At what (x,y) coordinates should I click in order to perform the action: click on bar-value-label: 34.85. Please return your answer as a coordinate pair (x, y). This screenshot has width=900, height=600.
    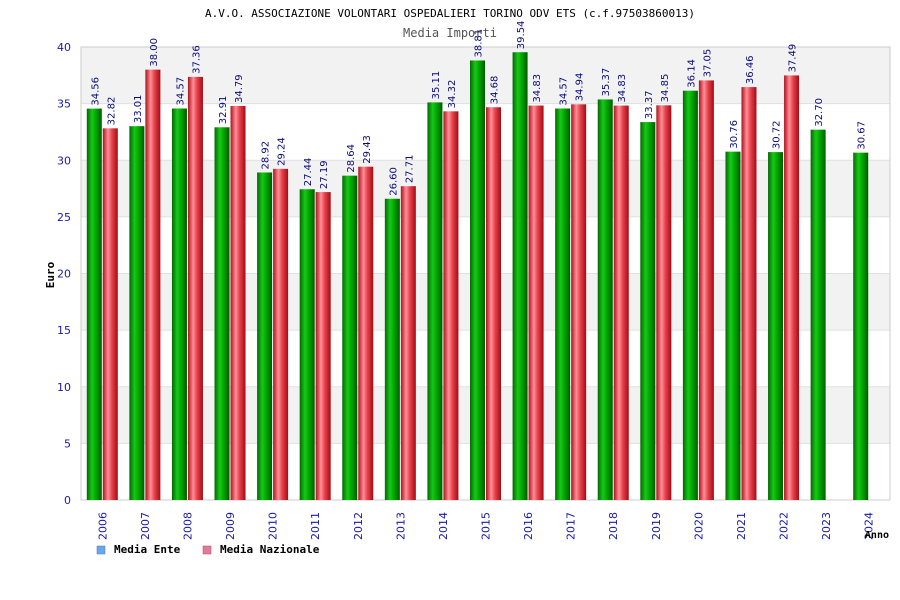
    Looking at the image, I should click on (665, 88).